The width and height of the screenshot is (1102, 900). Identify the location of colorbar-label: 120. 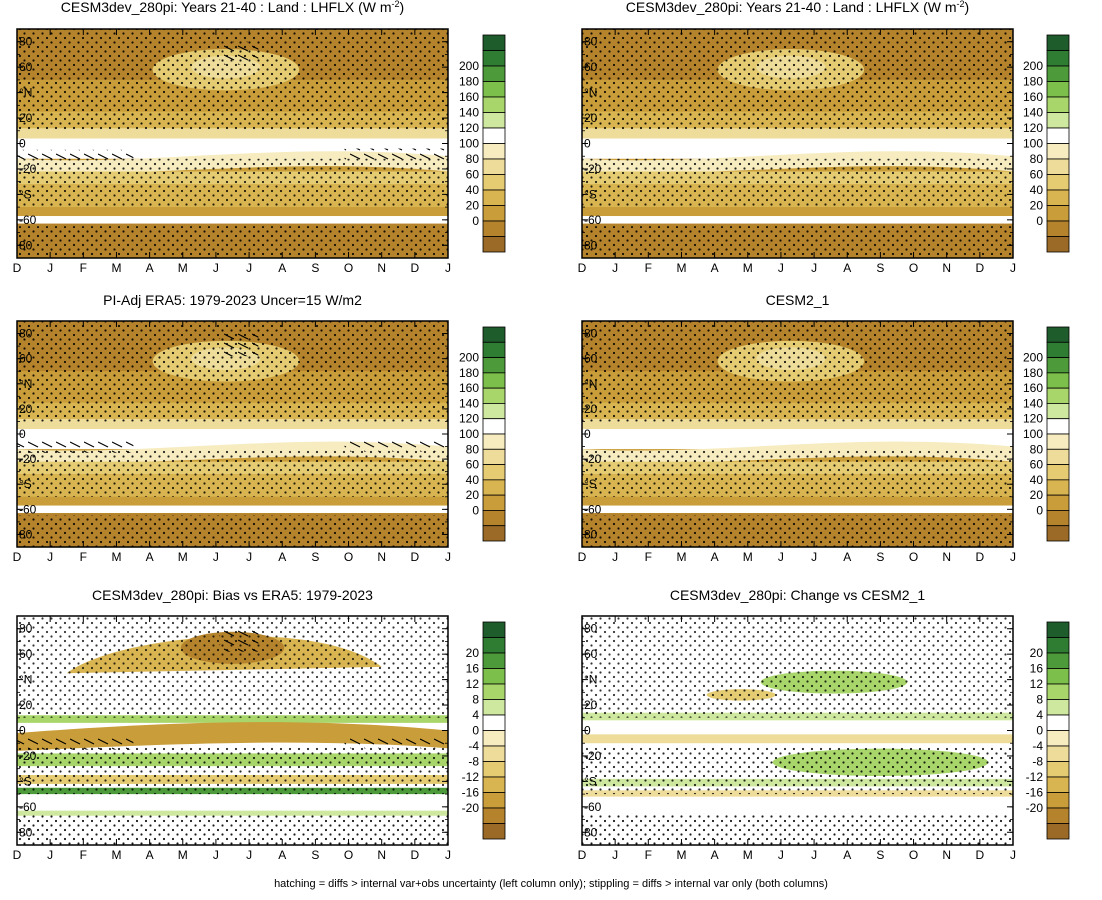
(469, 419).